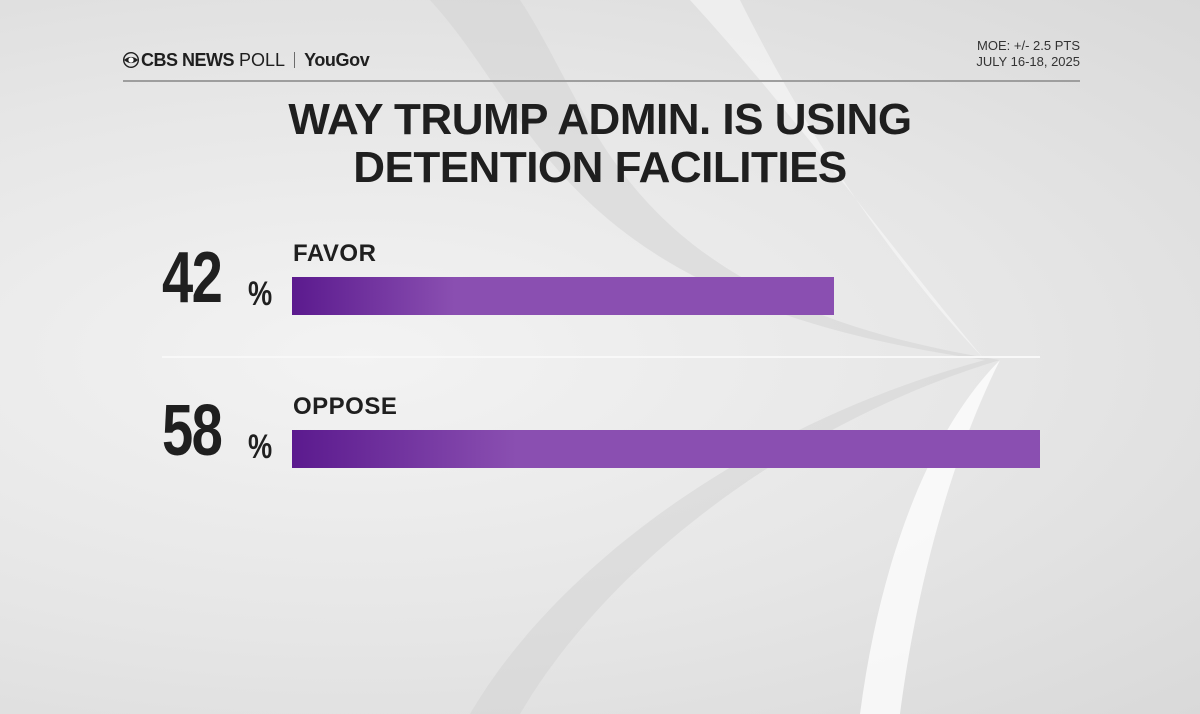 This screenshot has width=1200, height=714. Describe the element at coordinates (601, 357) in the screenshot. I see `row-divider` at that location.